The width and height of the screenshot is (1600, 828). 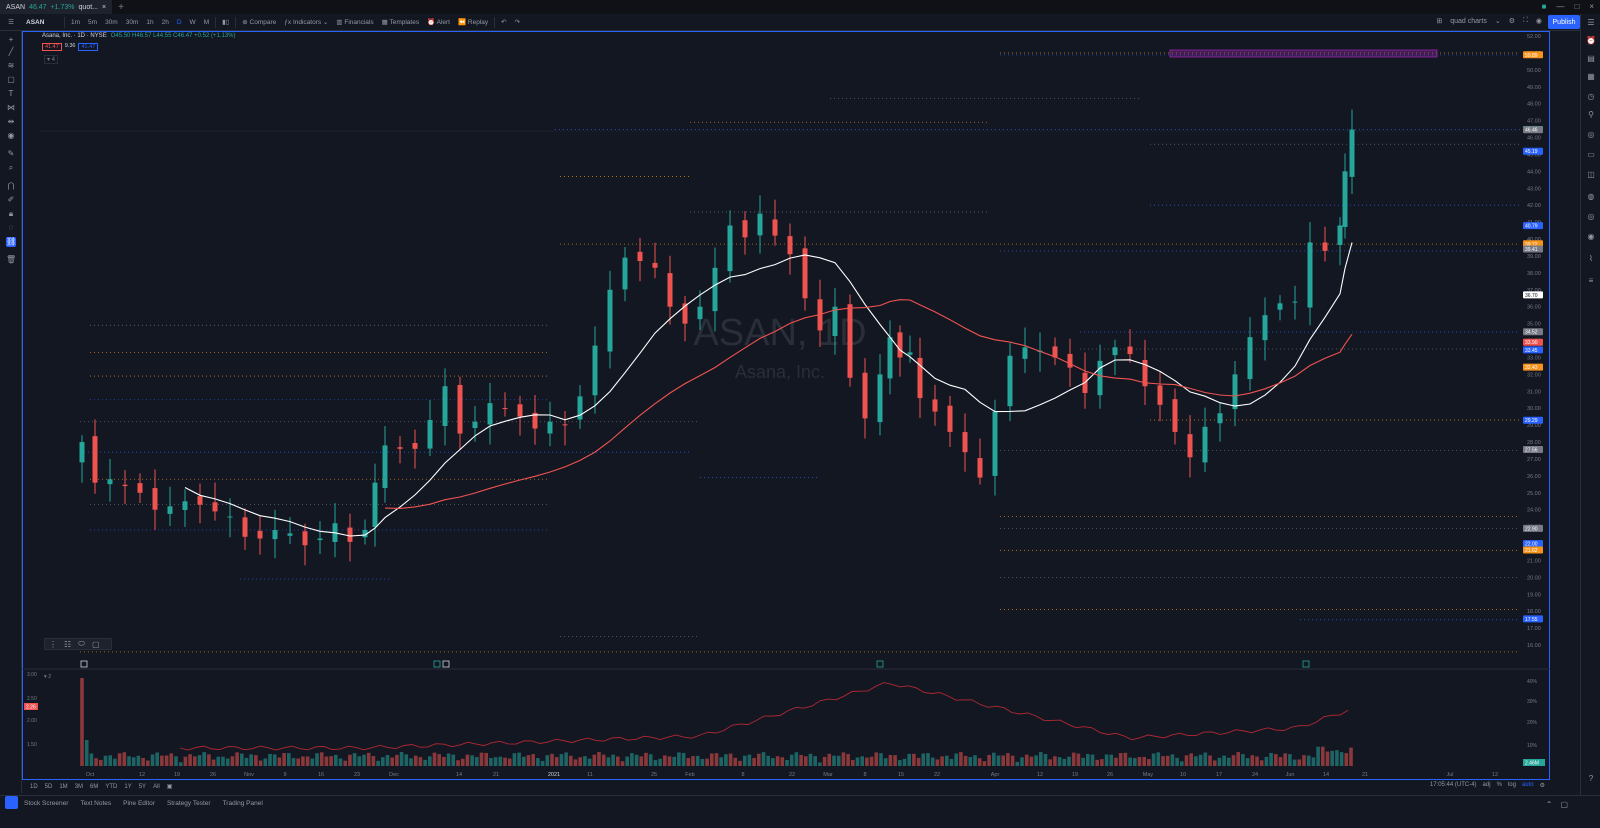 I want to click on crosshair-icon: +, so click(x=11, y=39).